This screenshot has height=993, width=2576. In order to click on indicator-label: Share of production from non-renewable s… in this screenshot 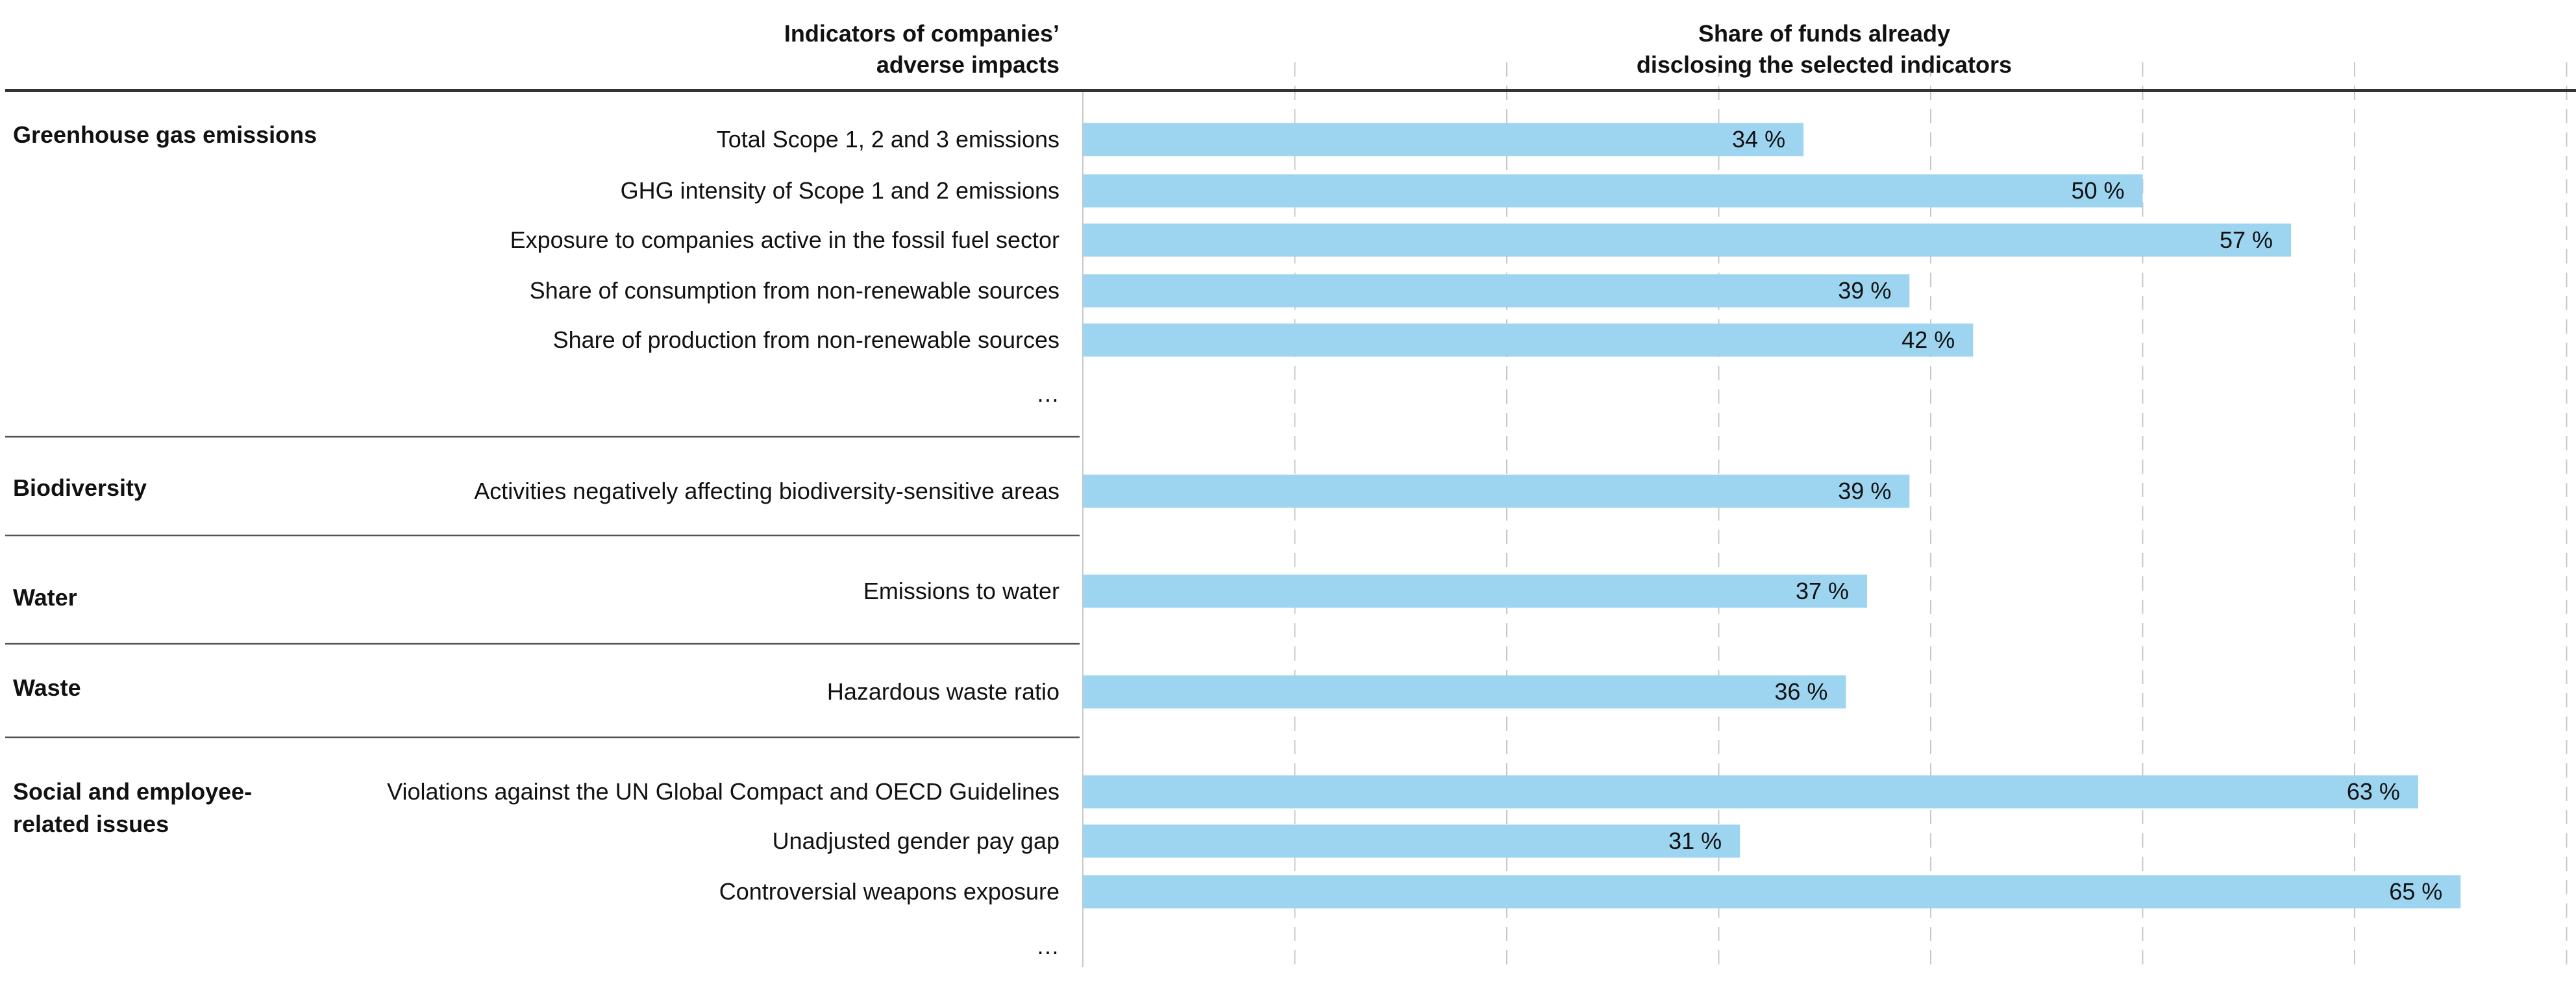, I will do `click(806, 339)`.